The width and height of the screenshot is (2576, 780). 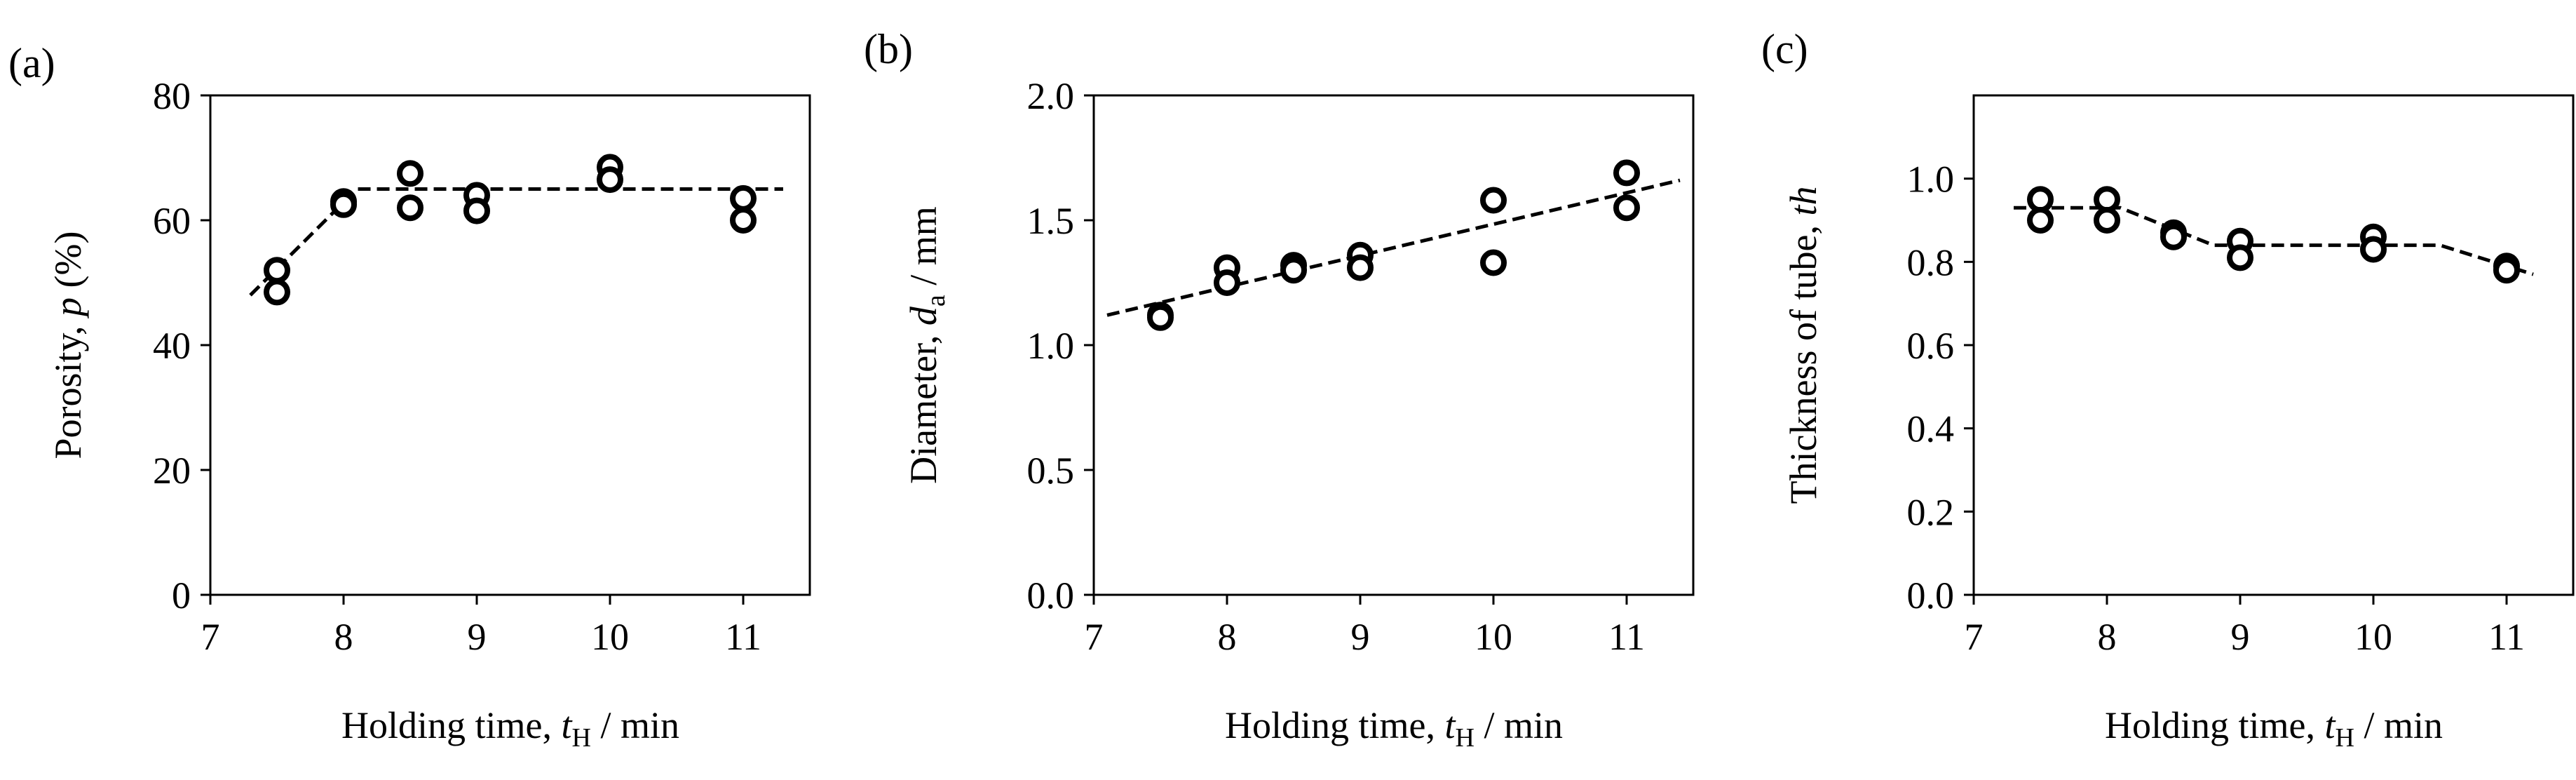 What do you see at coordinates (2240, 637) in the screenshot?
I see `chart-c-x-tick-label: 9` at bounding box center [2240, 637].